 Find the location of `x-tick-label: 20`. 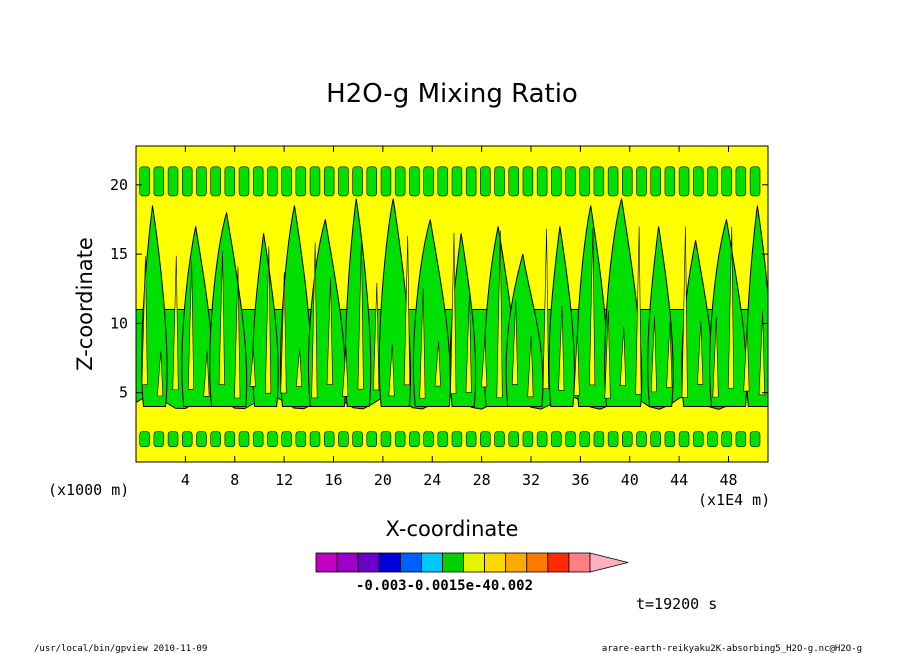

x-tick-label: 20 is located at coordinates (383, 480).